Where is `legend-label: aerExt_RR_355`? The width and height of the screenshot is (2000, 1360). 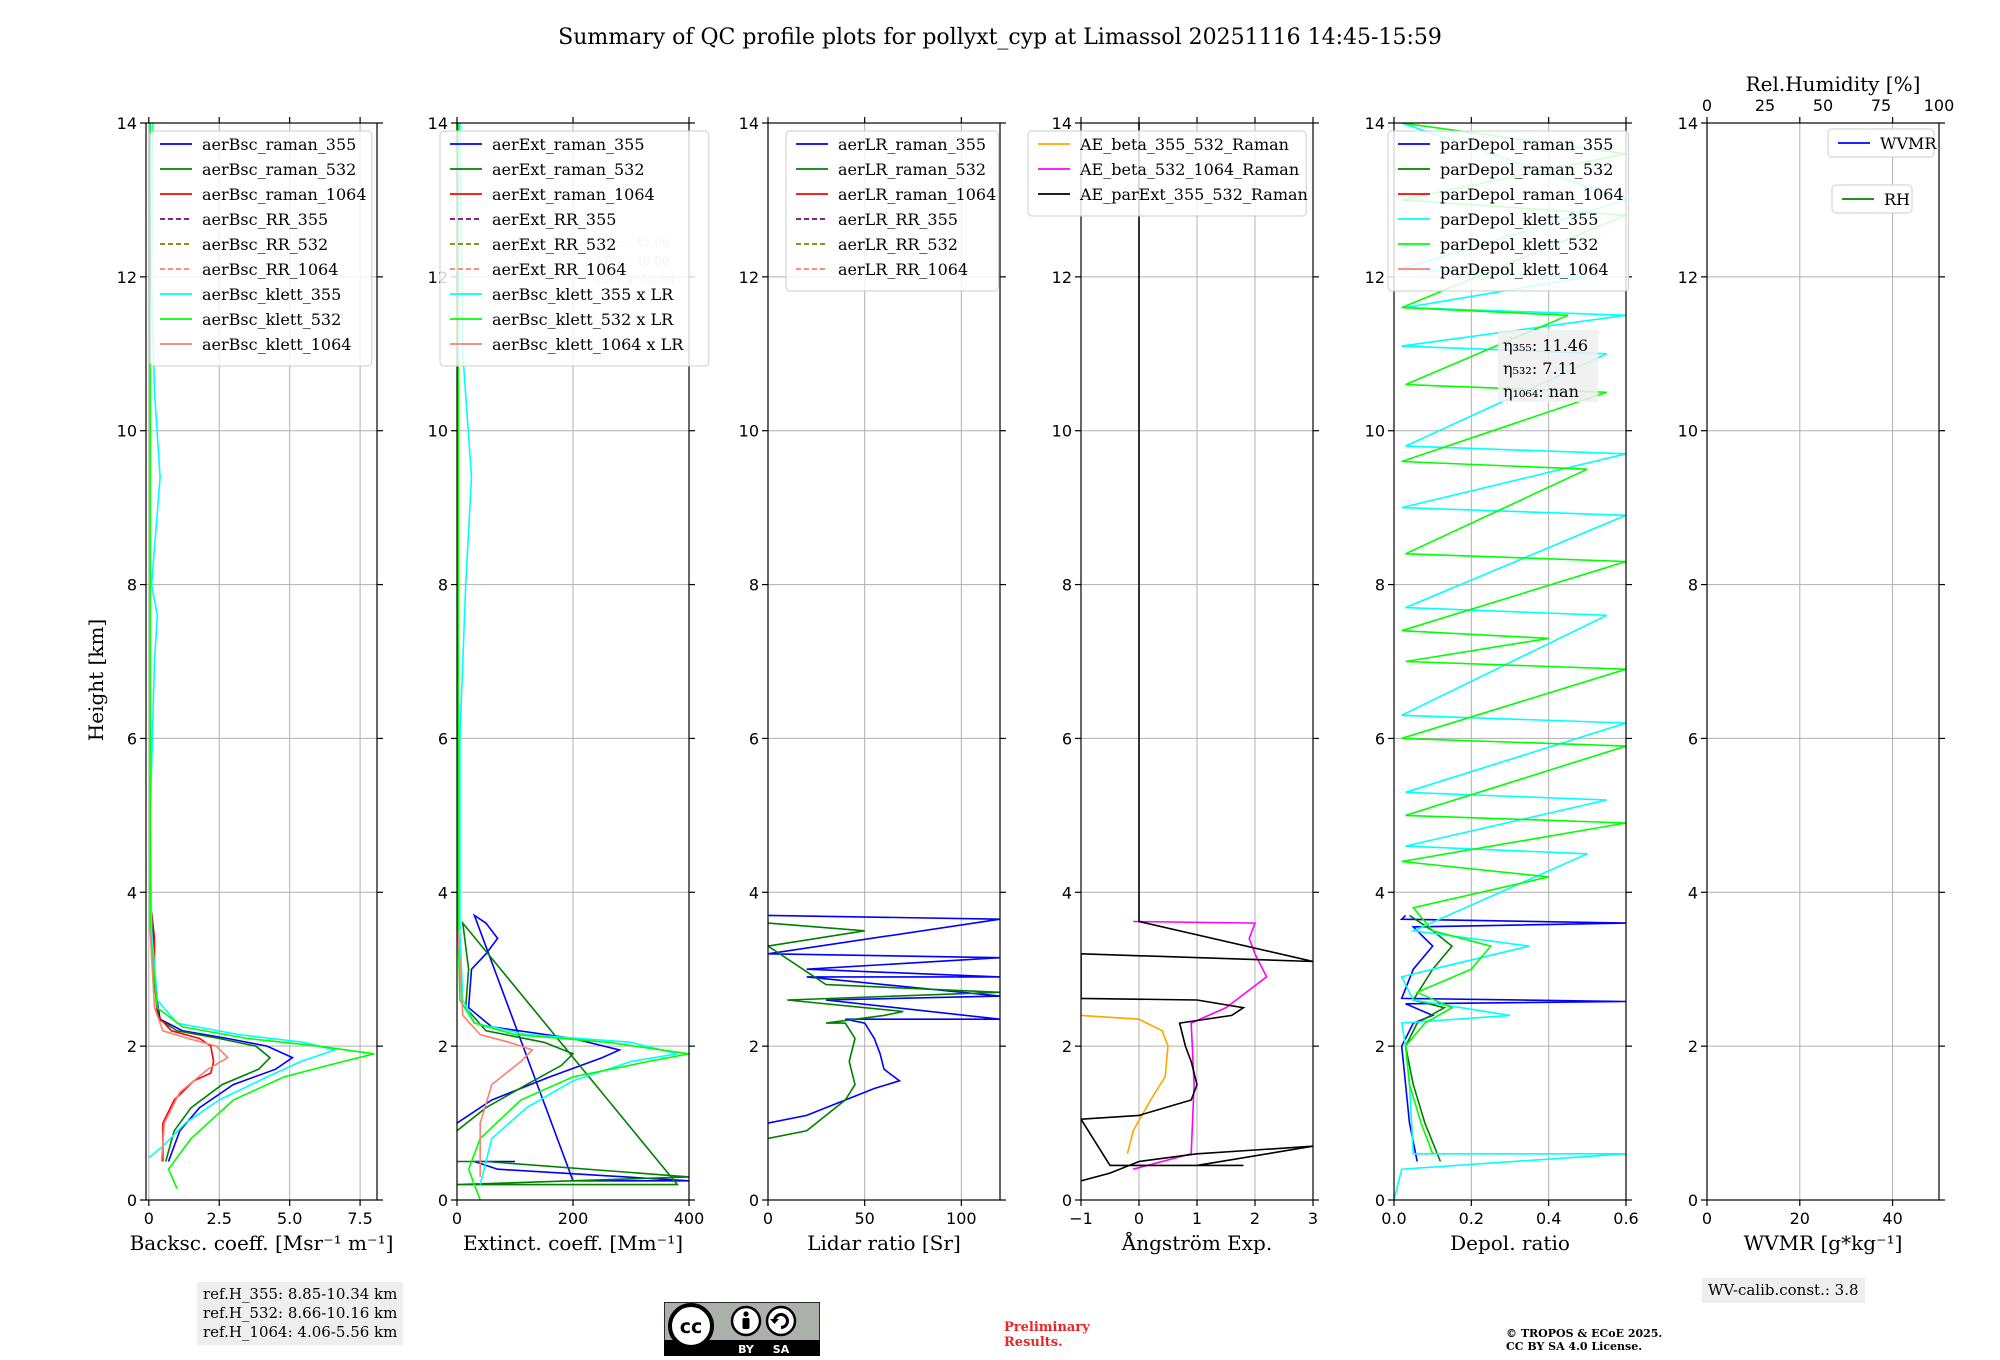
legend-label: aerExt_RR_355 is located at coordinates (554, 219).